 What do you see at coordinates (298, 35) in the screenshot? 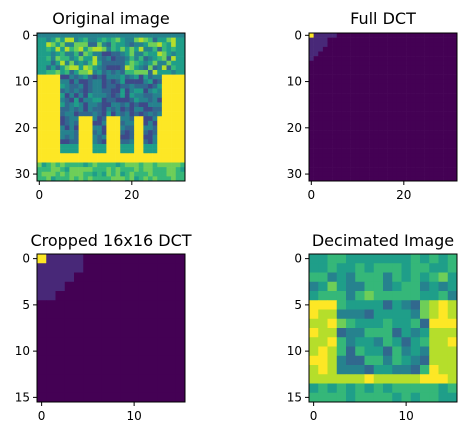
I see `y-tick-label: 0` at bounding box center [298, 35].